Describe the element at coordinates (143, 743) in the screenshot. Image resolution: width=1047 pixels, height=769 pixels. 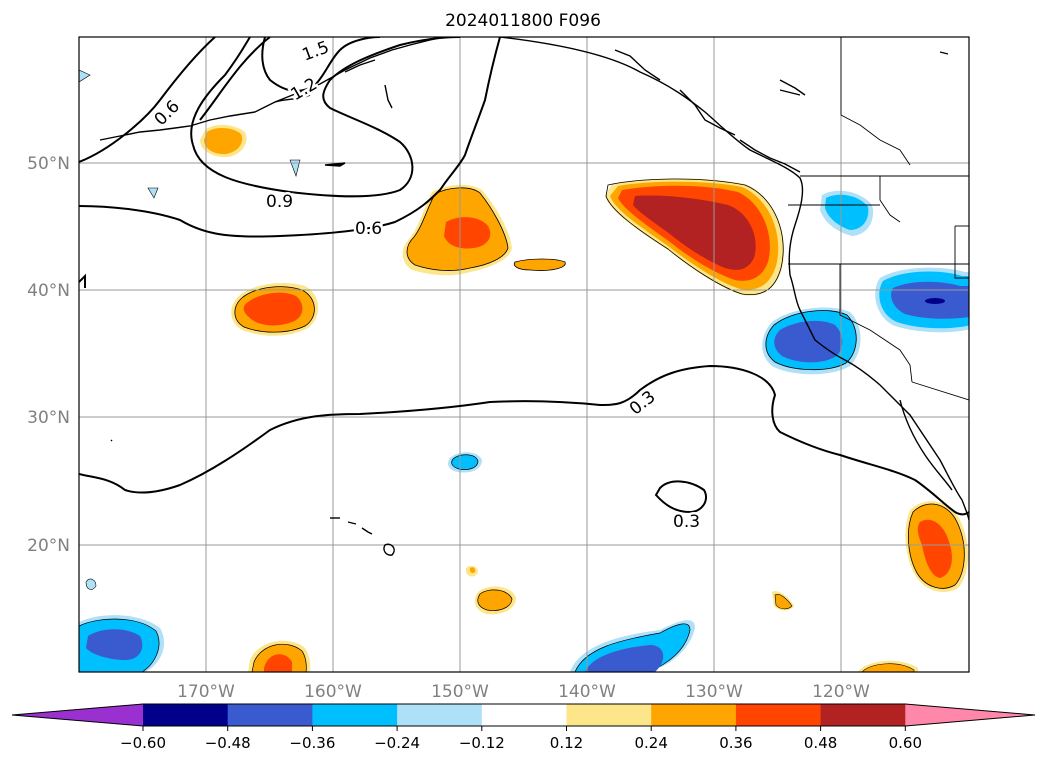
I see `colorbar-tick-label: −0.60` at that location.